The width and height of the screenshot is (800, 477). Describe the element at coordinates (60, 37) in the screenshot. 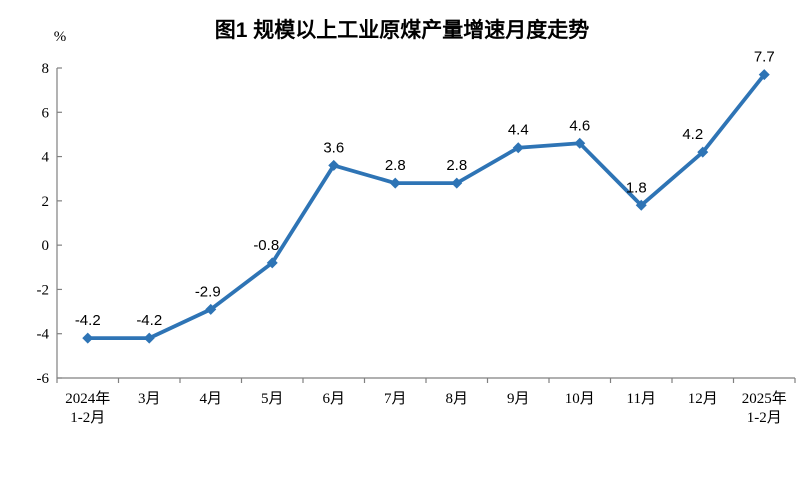

I see `y-axis-unit-label: %` at that location.